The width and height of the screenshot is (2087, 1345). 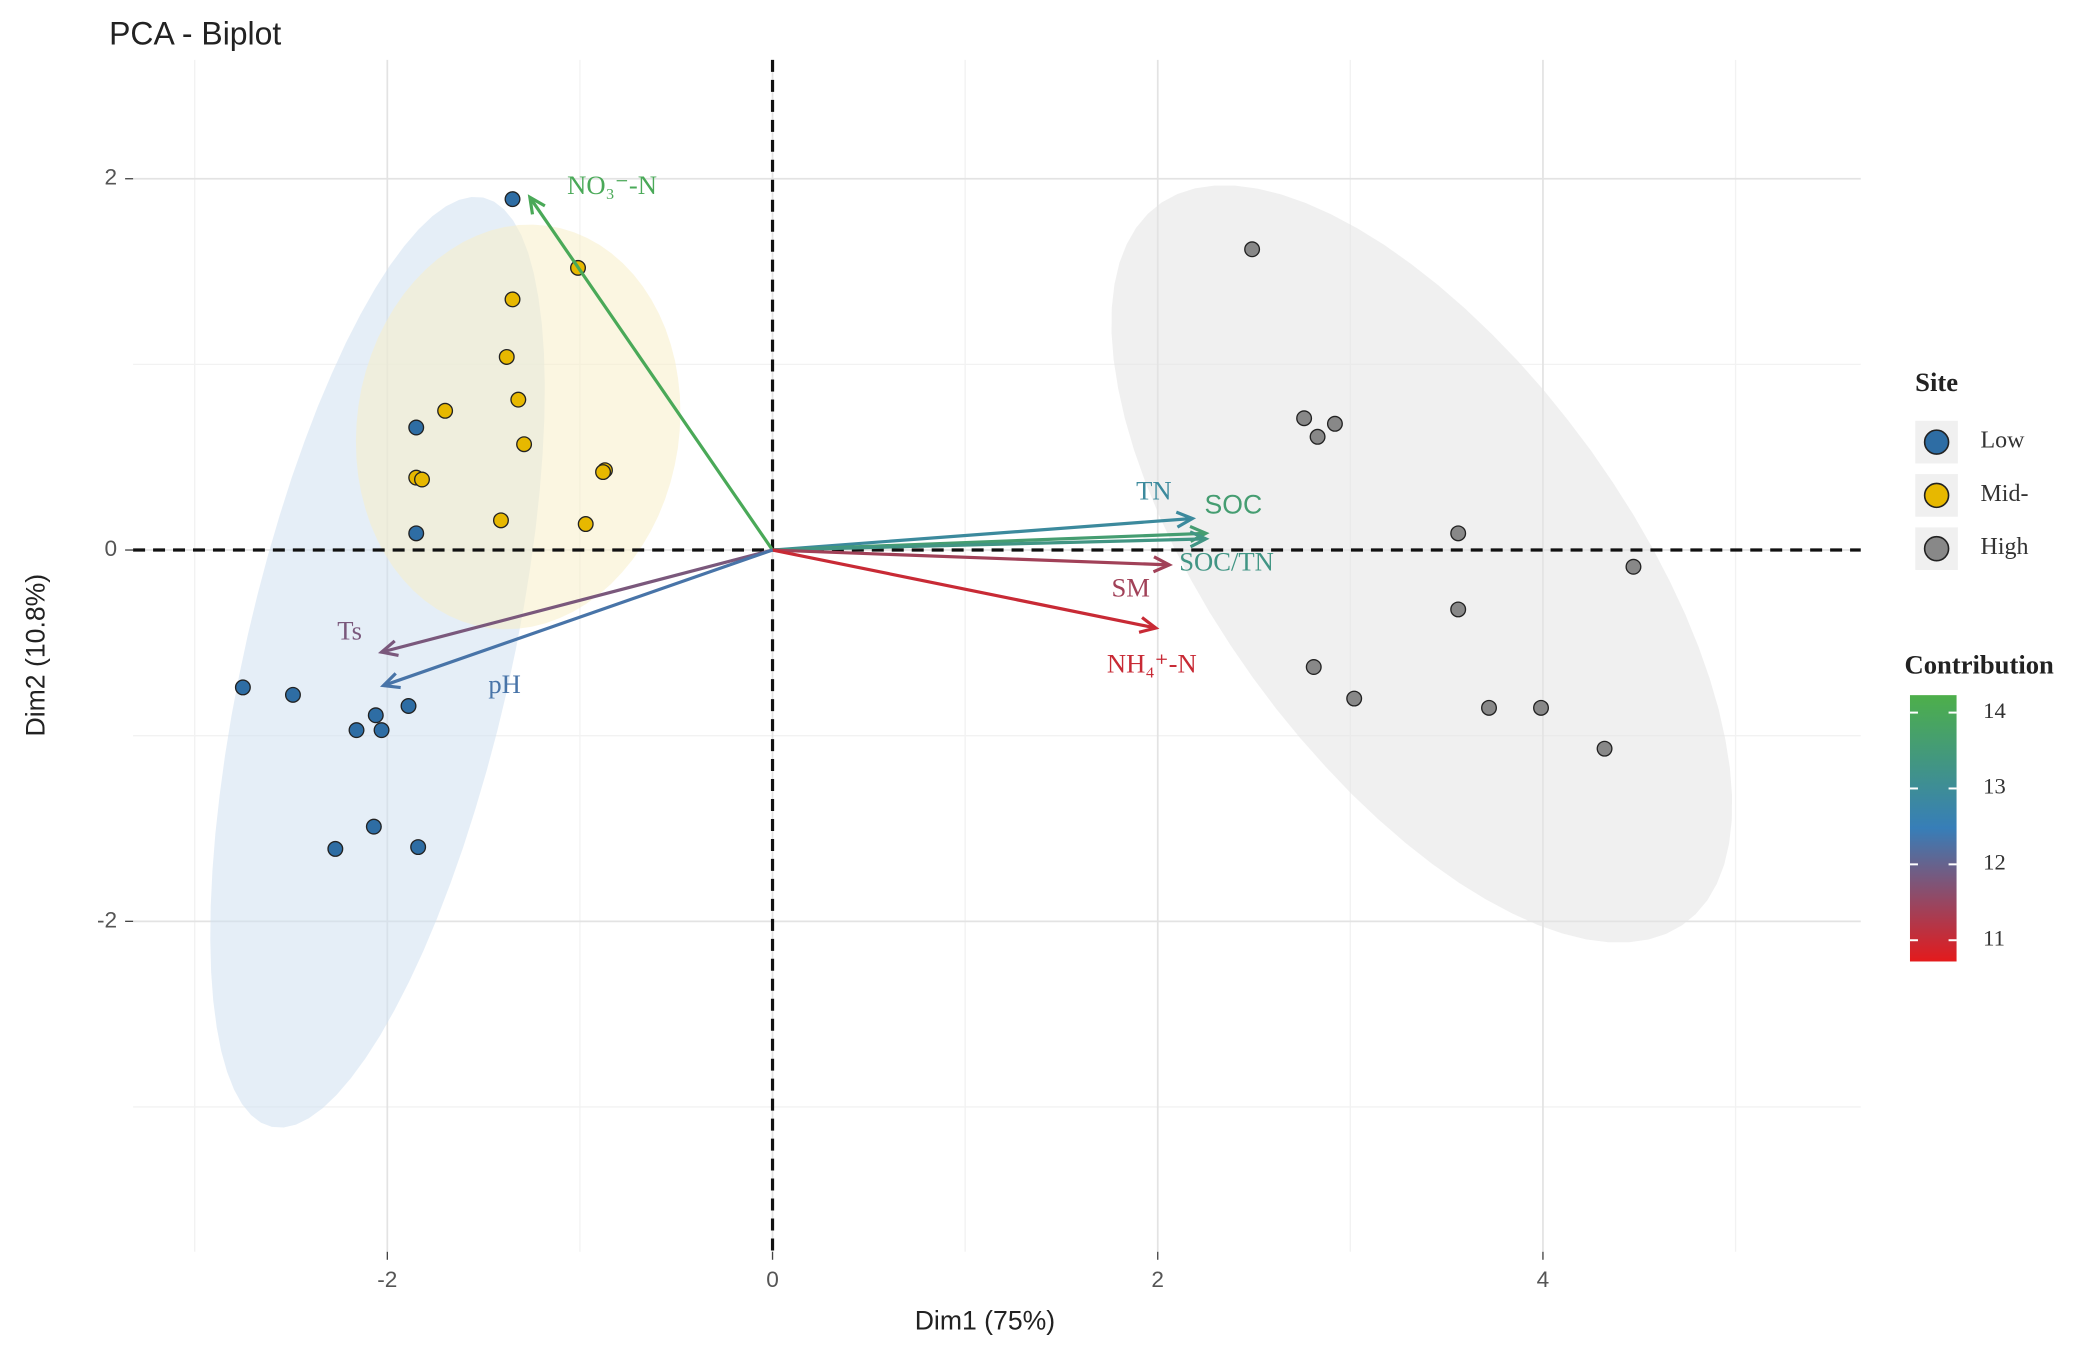 What do you see at coordinates (1543, 1279) in the screenshot?
I see `x-tick-label: 4` at bounding box center [1543, 1279].